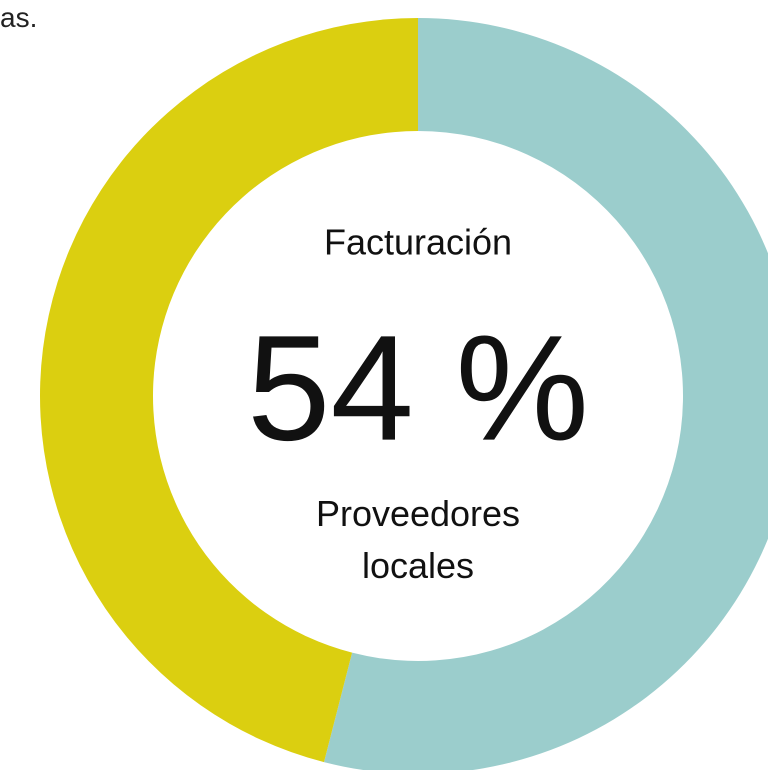 The width and height of the screenshot is (768, 770). Describe the element at coordinates (418, 539) in the screenshot. I see `category-label: Proveedores locales` at that location.